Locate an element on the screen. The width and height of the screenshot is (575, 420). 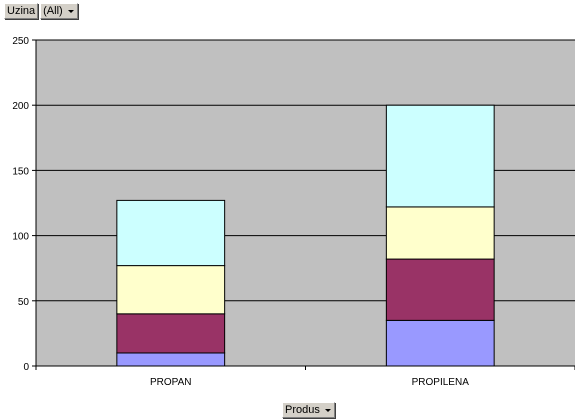
y-tick-label: 250 is located at coordinates (20, 41).